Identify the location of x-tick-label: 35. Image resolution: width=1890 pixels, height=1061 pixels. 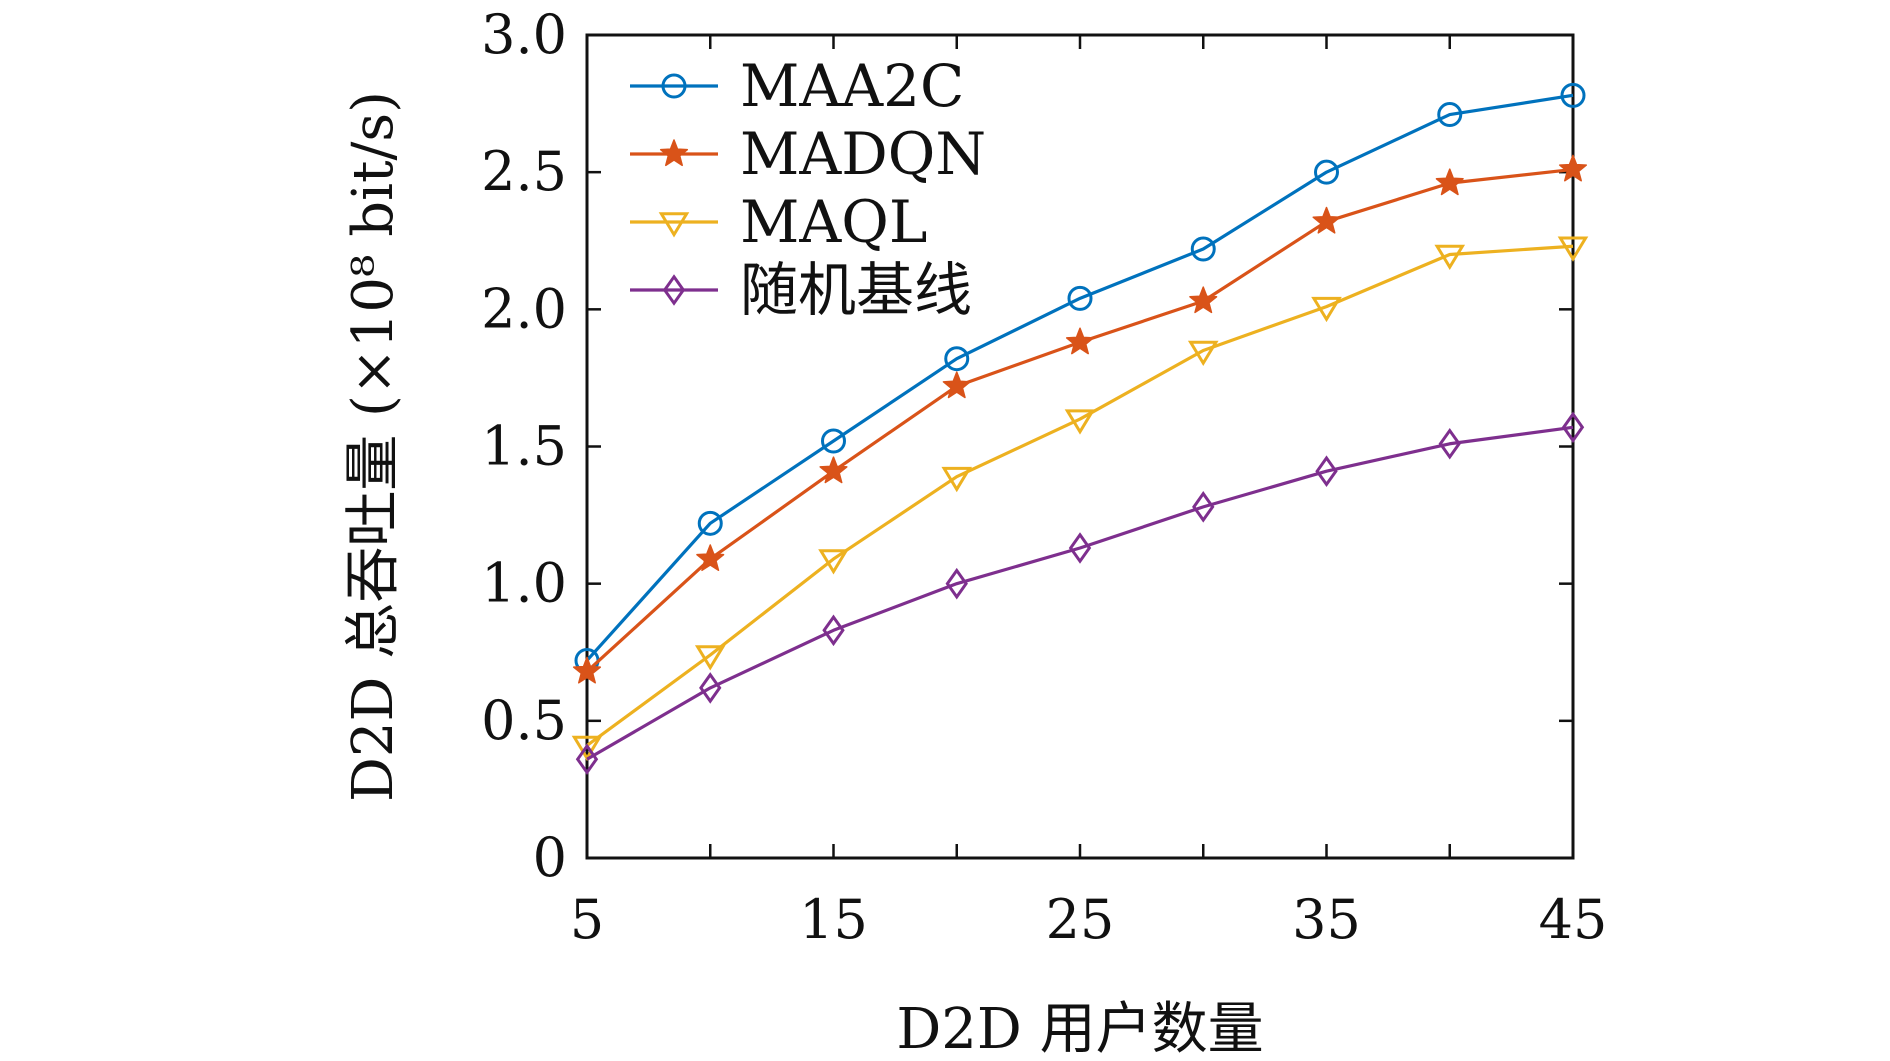
(1326, 919).